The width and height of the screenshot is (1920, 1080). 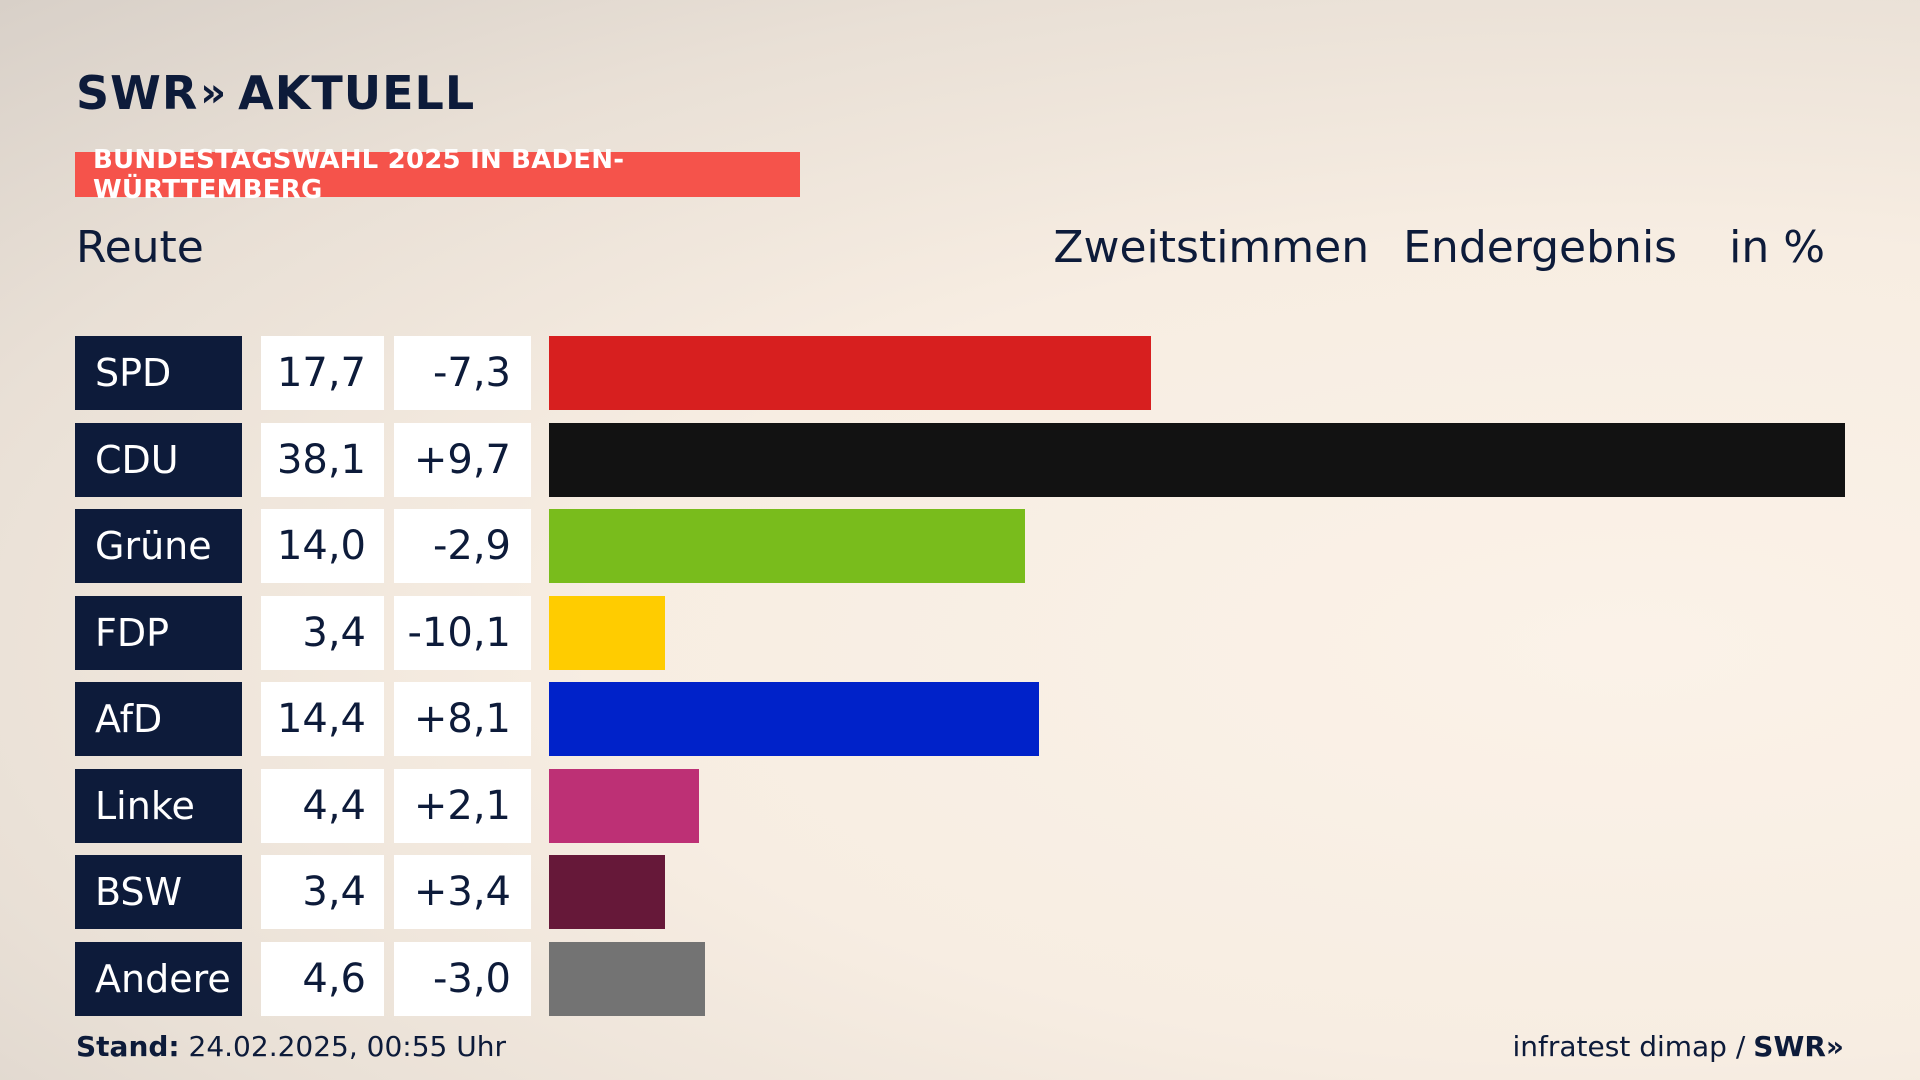 I want to click on swr-aktuell-logo: SWR » AKTUELL, so click(x=275, y=93).